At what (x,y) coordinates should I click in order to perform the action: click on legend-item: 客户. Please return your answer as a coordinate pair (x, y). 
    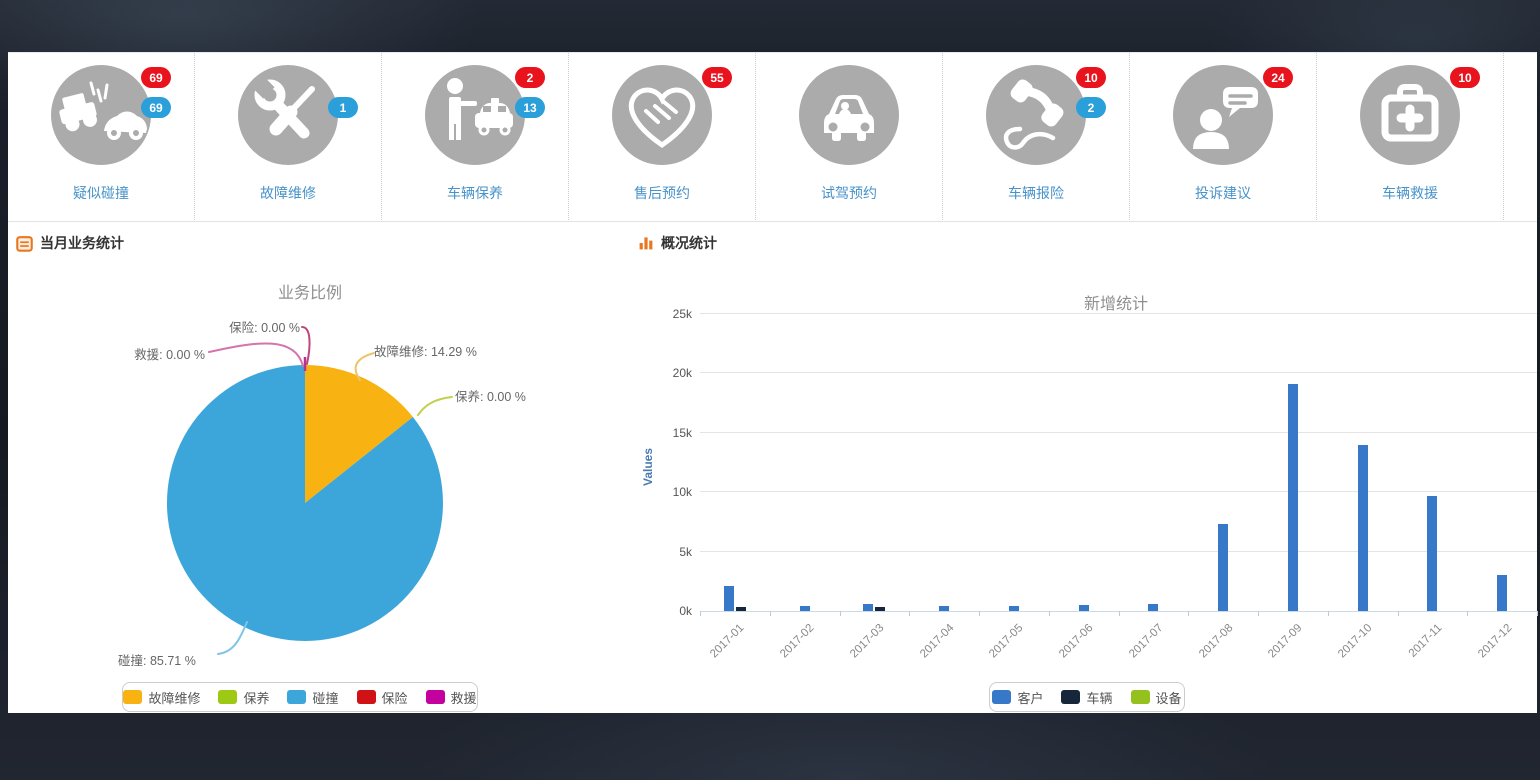
    Looking at the image, I should click on (1017, 697).